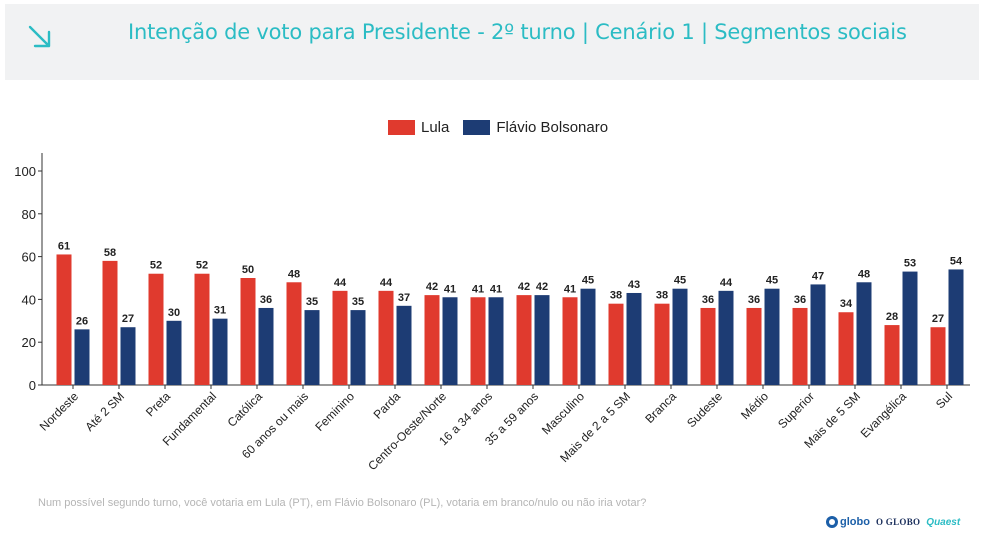  I want to click on data-label-flavio: 31, so click(220, 311).